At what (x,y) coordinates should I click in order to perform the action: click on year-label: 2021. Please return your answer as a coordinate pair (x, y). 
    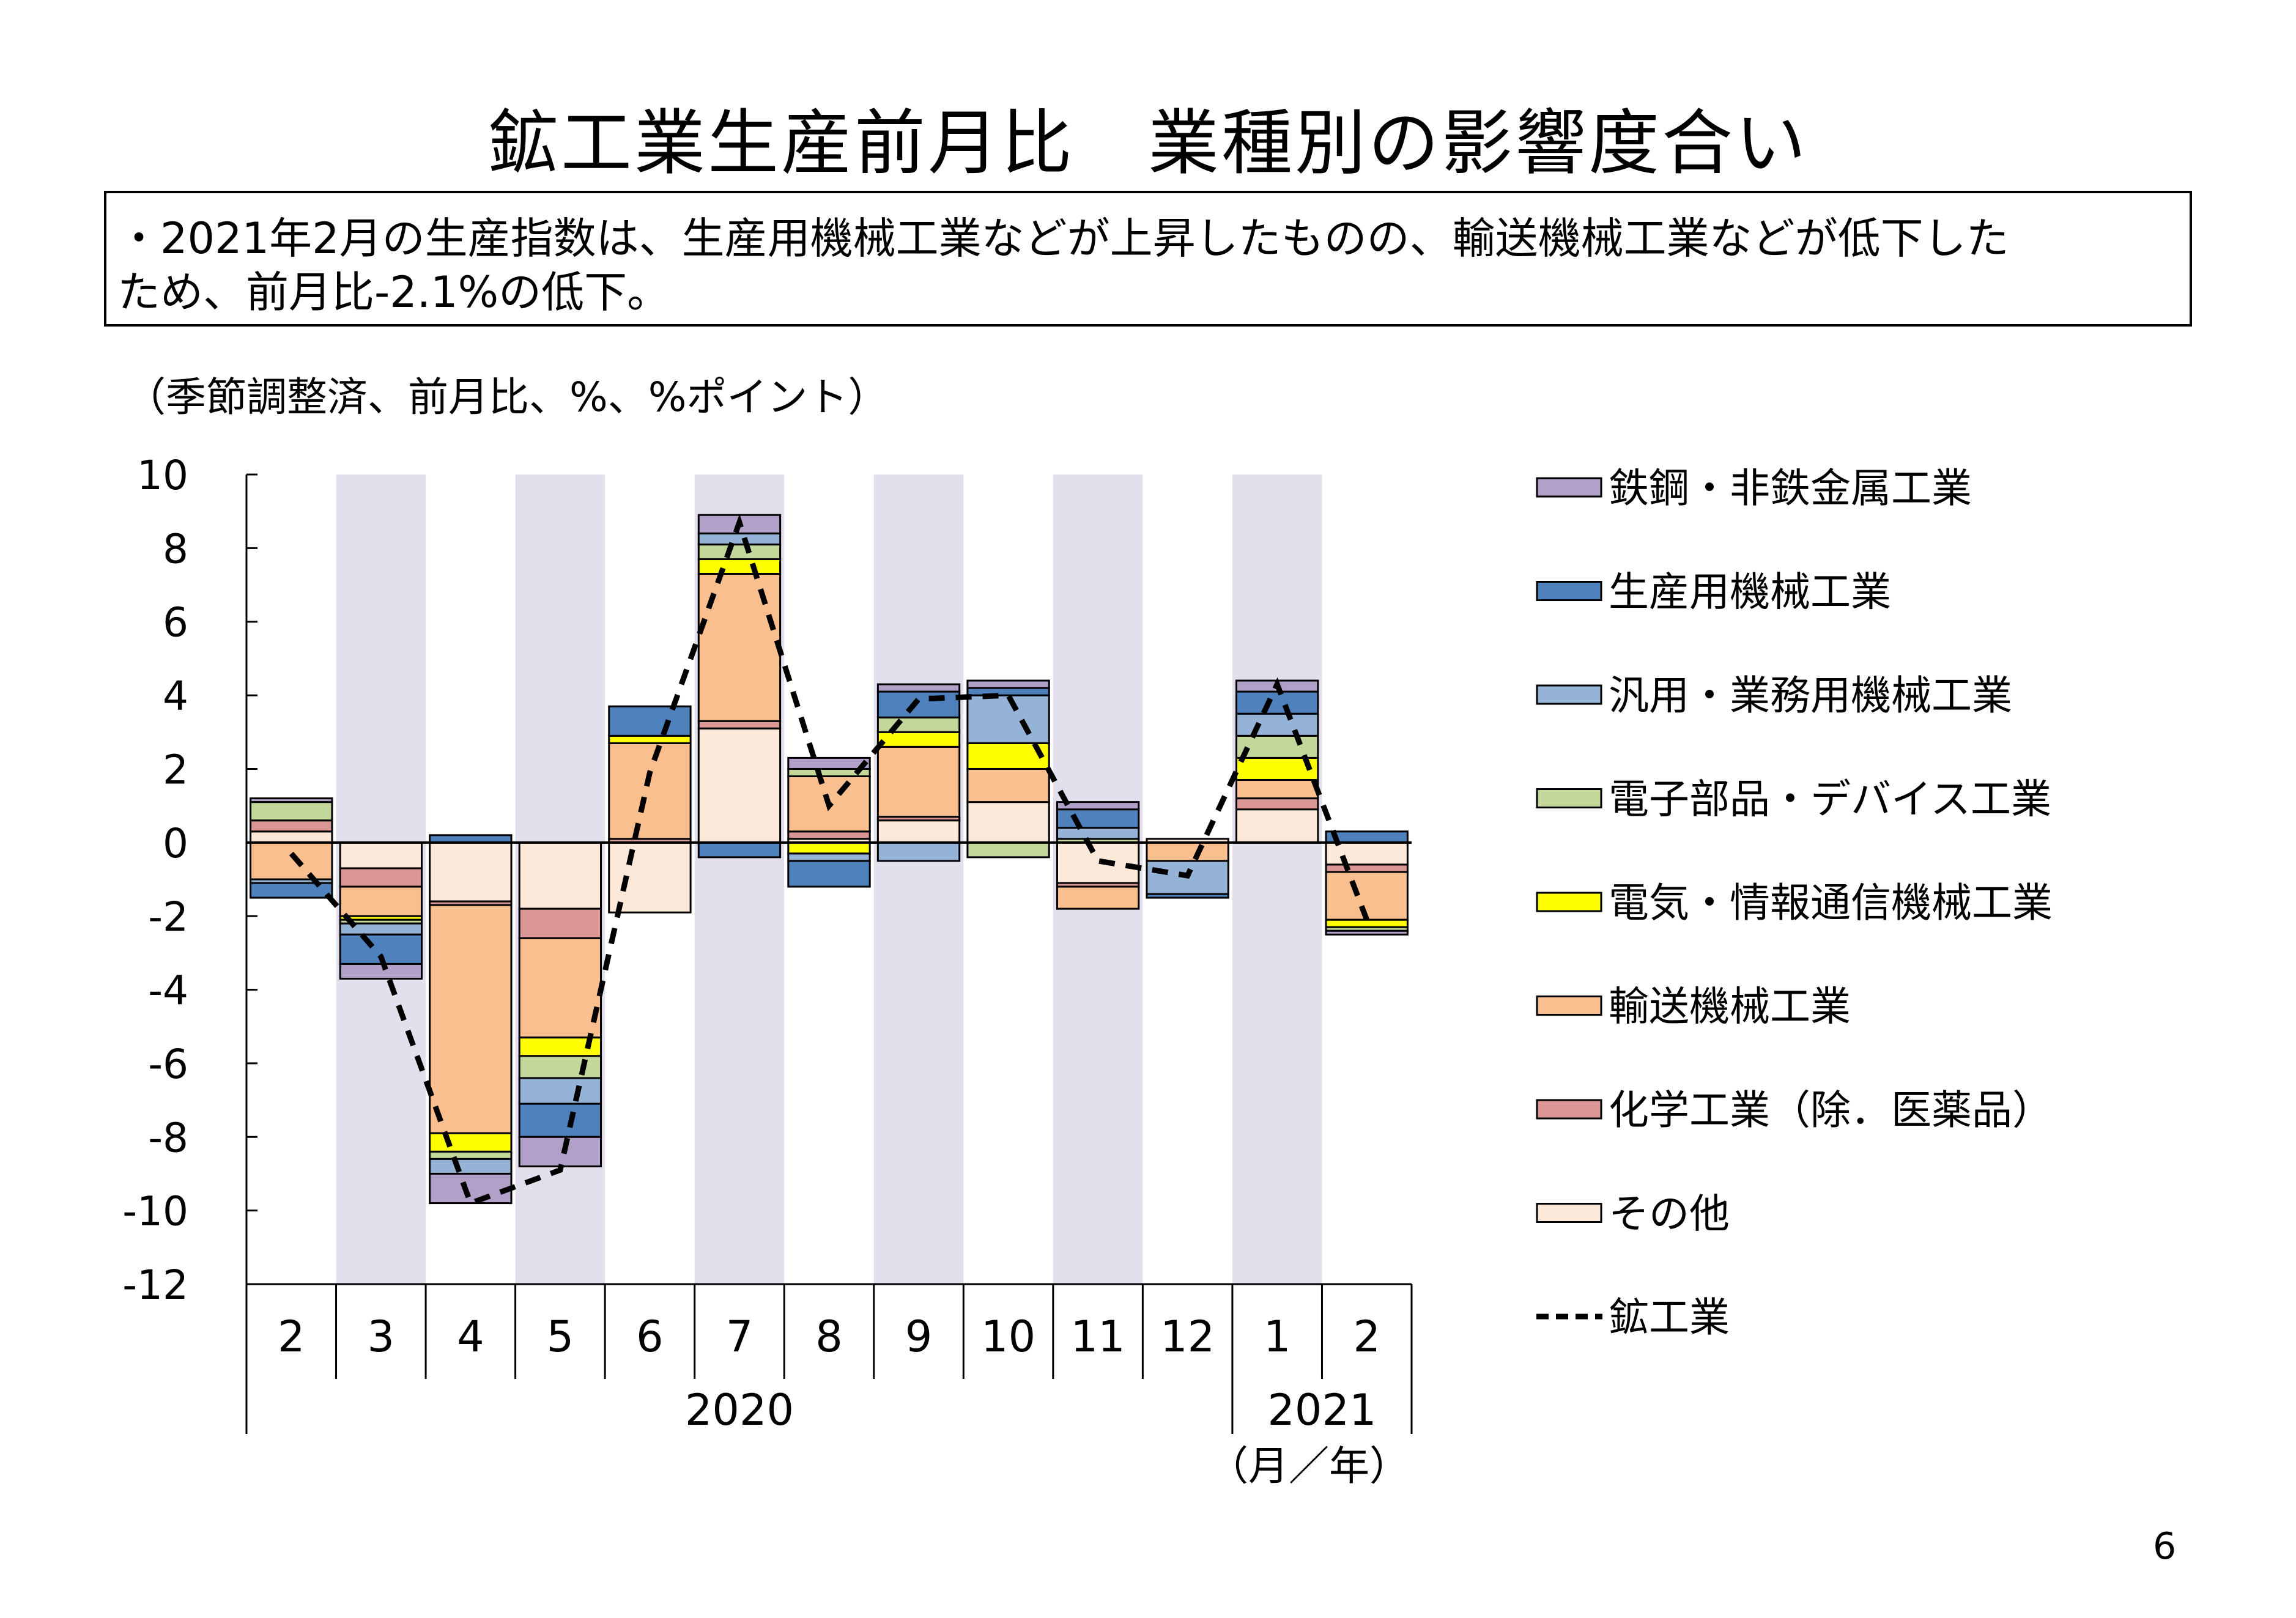
    Looking at the image, I should click on (1321, 1410).